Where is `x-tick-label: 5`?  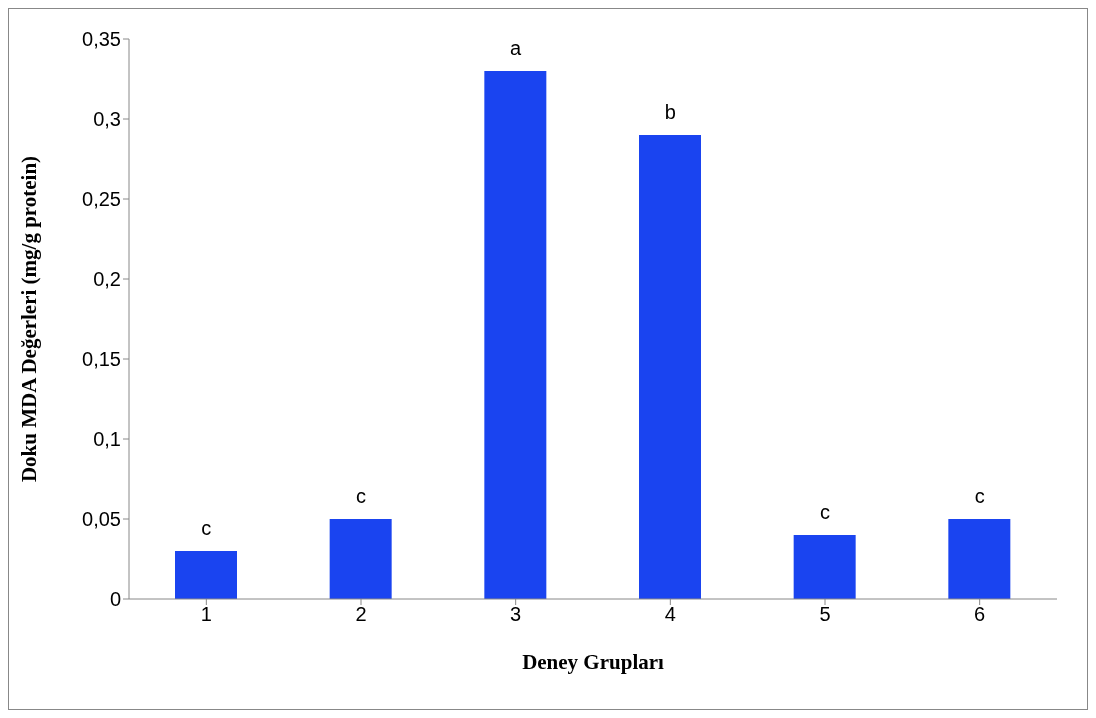 x-tick-label: 5 is located at coordinates (825, 614).